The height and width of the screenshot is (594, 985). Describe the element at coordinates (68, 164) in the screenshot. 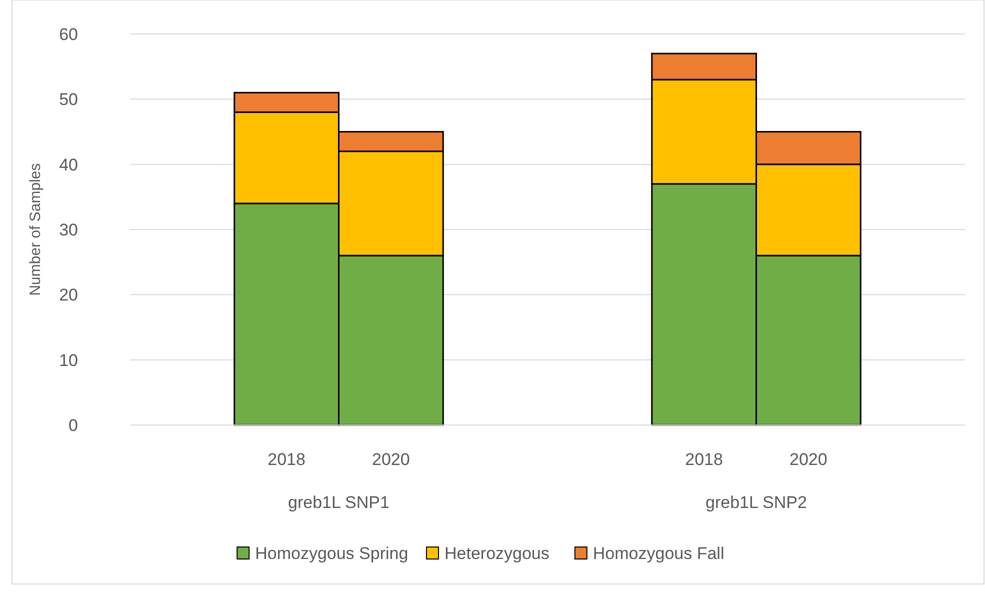

I see `y-tick-label: 40` at that location.